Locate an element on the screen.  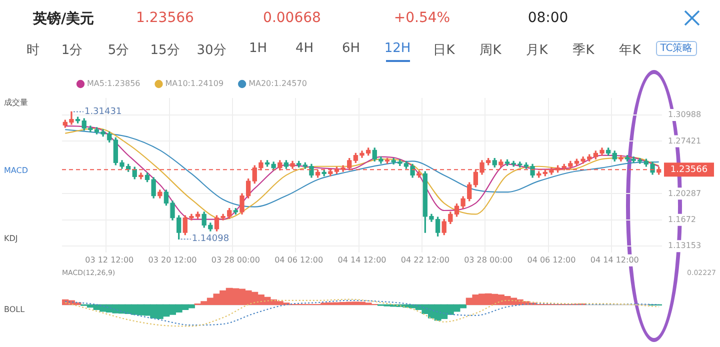
text: 季K is located at coordinates (583, 50).